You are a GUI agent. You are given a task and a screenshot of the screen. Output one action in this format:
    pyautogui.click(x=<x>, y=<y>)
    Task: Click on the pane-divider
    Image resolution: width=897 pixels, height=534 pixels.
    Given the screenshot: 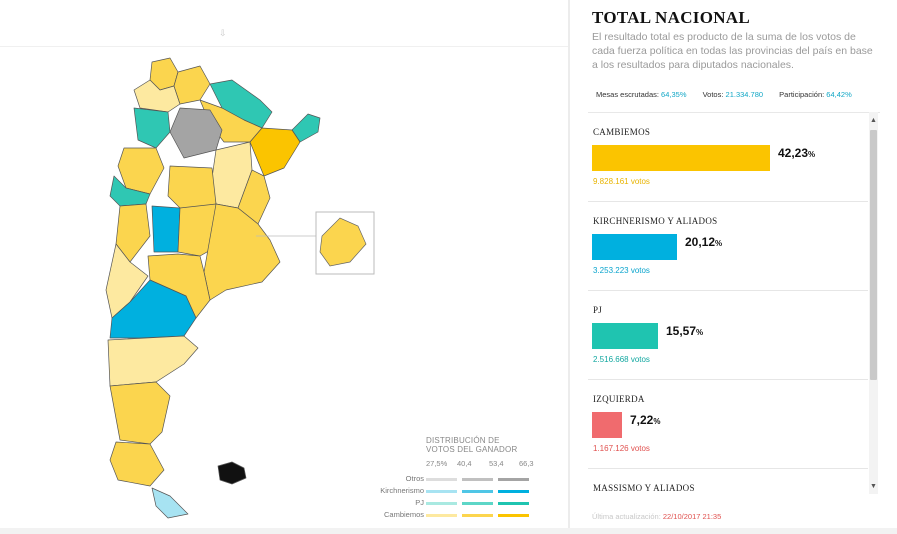 What is the action you would take?
    pyautogui.click(x=569, y=267)
    